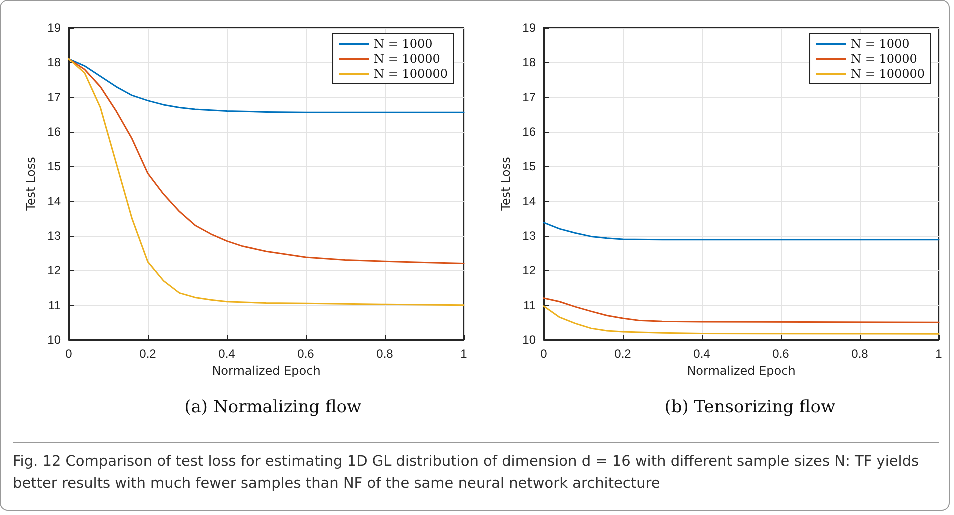 Image resolution: width=954 pixels, height=515 pixels. What do you see at coordinates (466, 473) in the screenshot?
I see `caption: Fig. 12 Comparison of test loss for estimating 1D GL distribution of dimension d = 16 with different sample sizes N: TF yields better results with much fewer samples than NF of the same neural network architecture` at bounding box center [466, 473].